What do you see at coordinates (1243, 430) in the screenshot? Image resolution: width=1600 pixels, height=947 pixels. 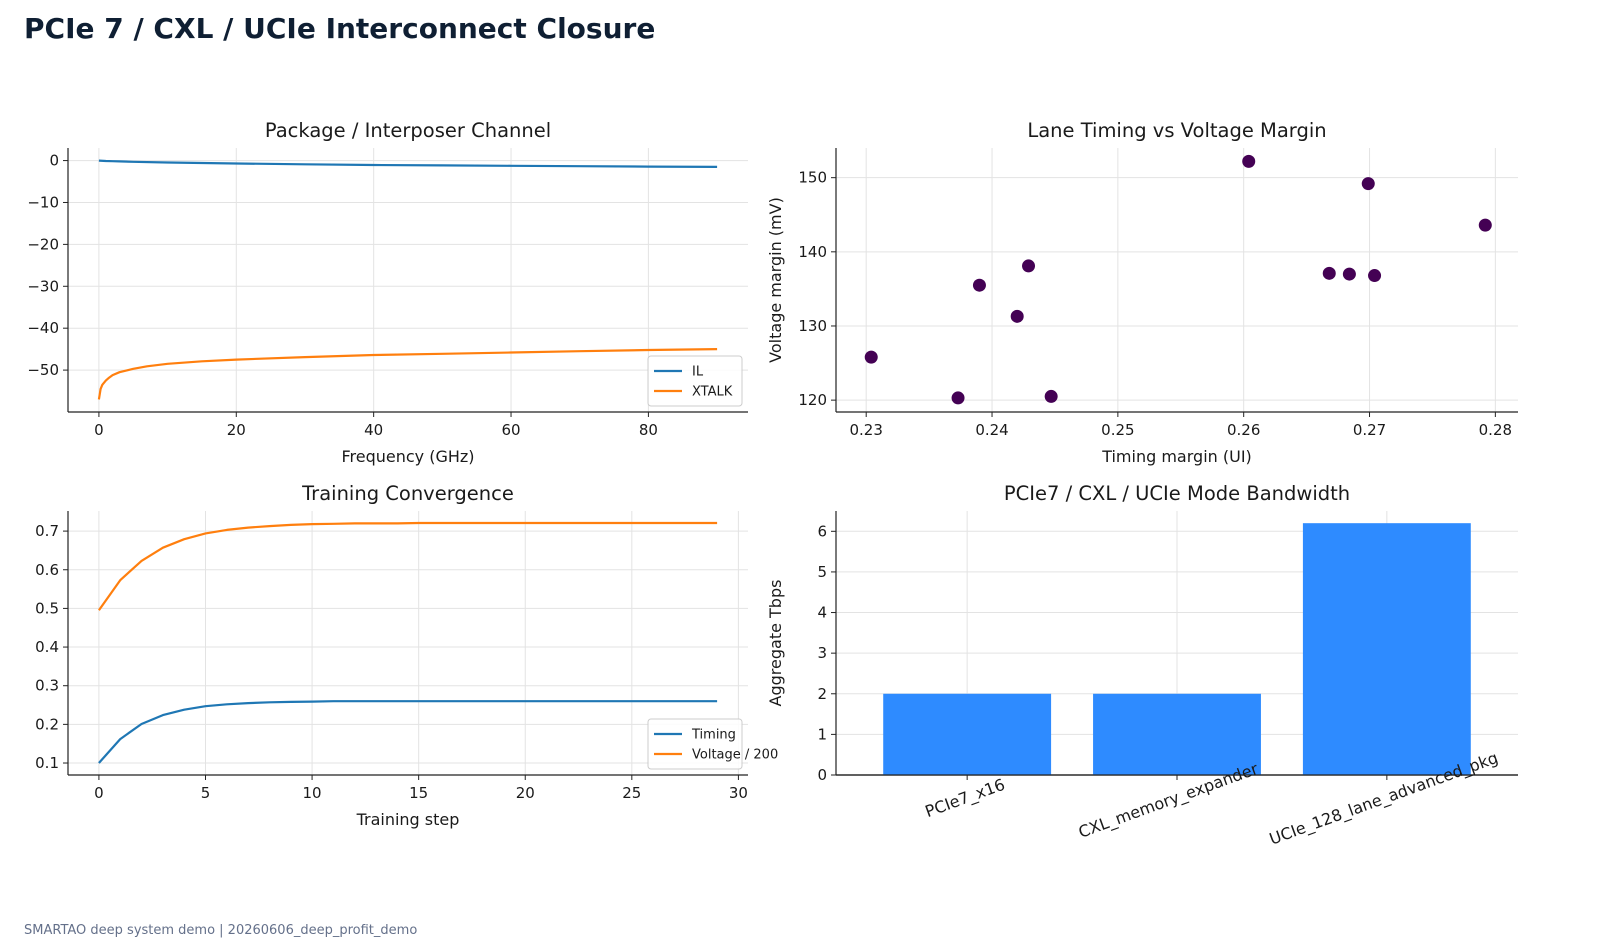 I see `x-tick-label: 0.26` at bounding box center [1243, 430].